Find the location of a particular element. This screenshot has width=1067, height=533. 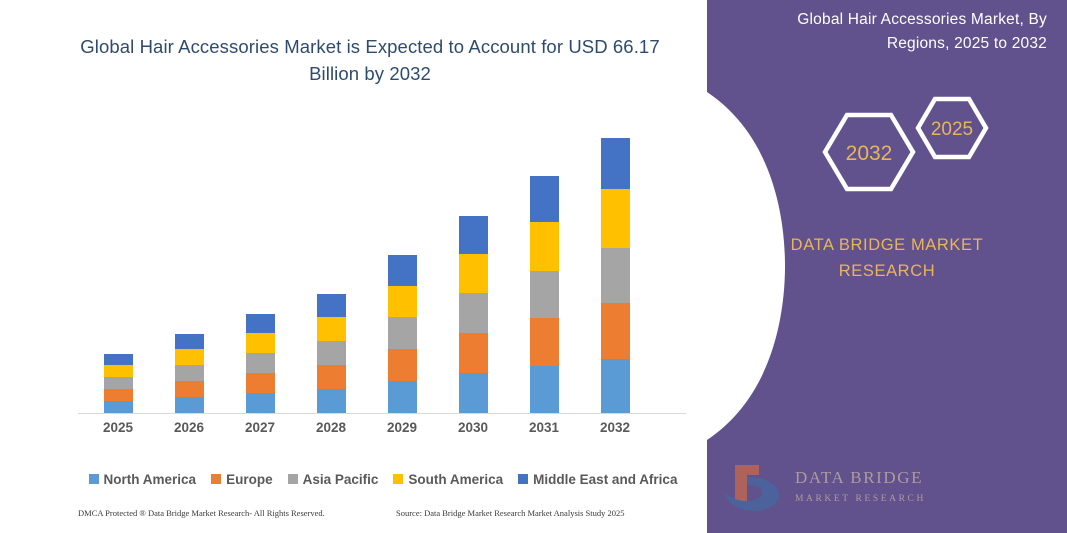

bar-2030 is located at coordinates (473, 314).